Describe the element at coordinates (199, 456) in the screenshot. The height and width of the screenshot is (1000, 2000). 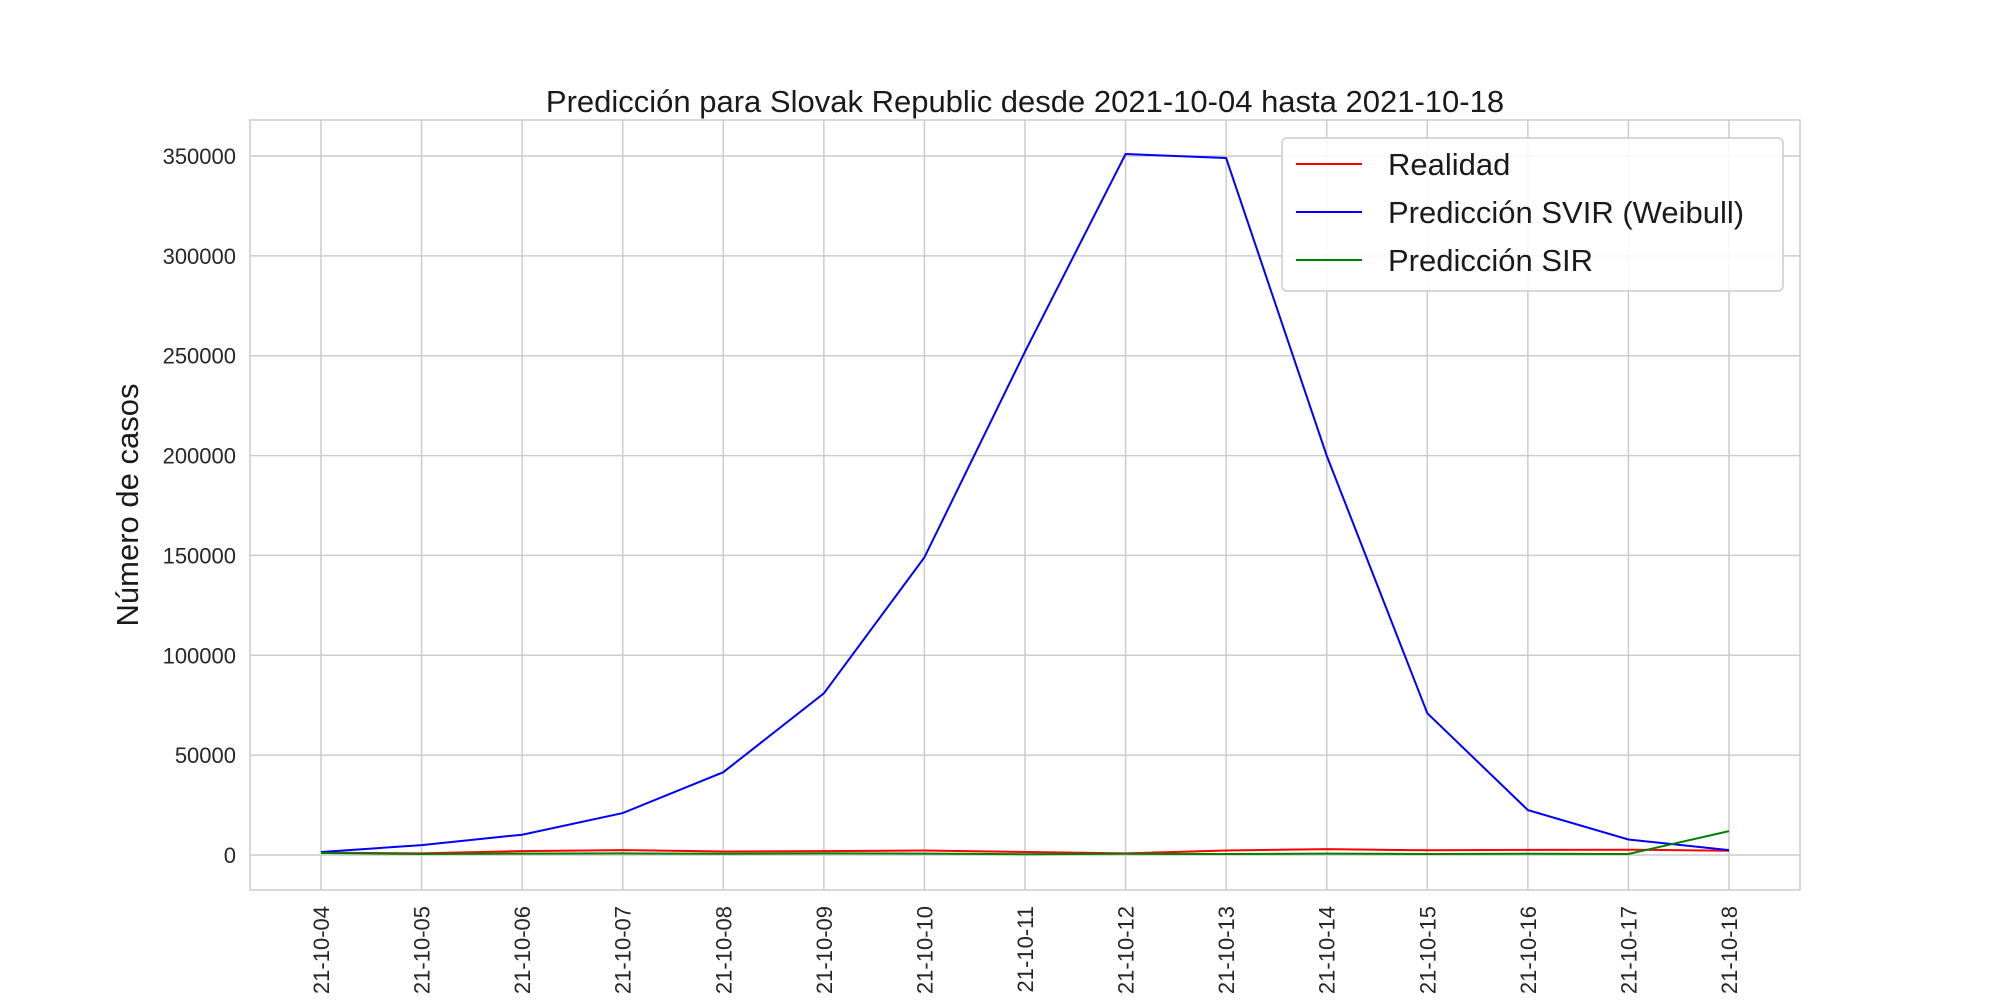
I see `y-tick-label: 200000` at that location.